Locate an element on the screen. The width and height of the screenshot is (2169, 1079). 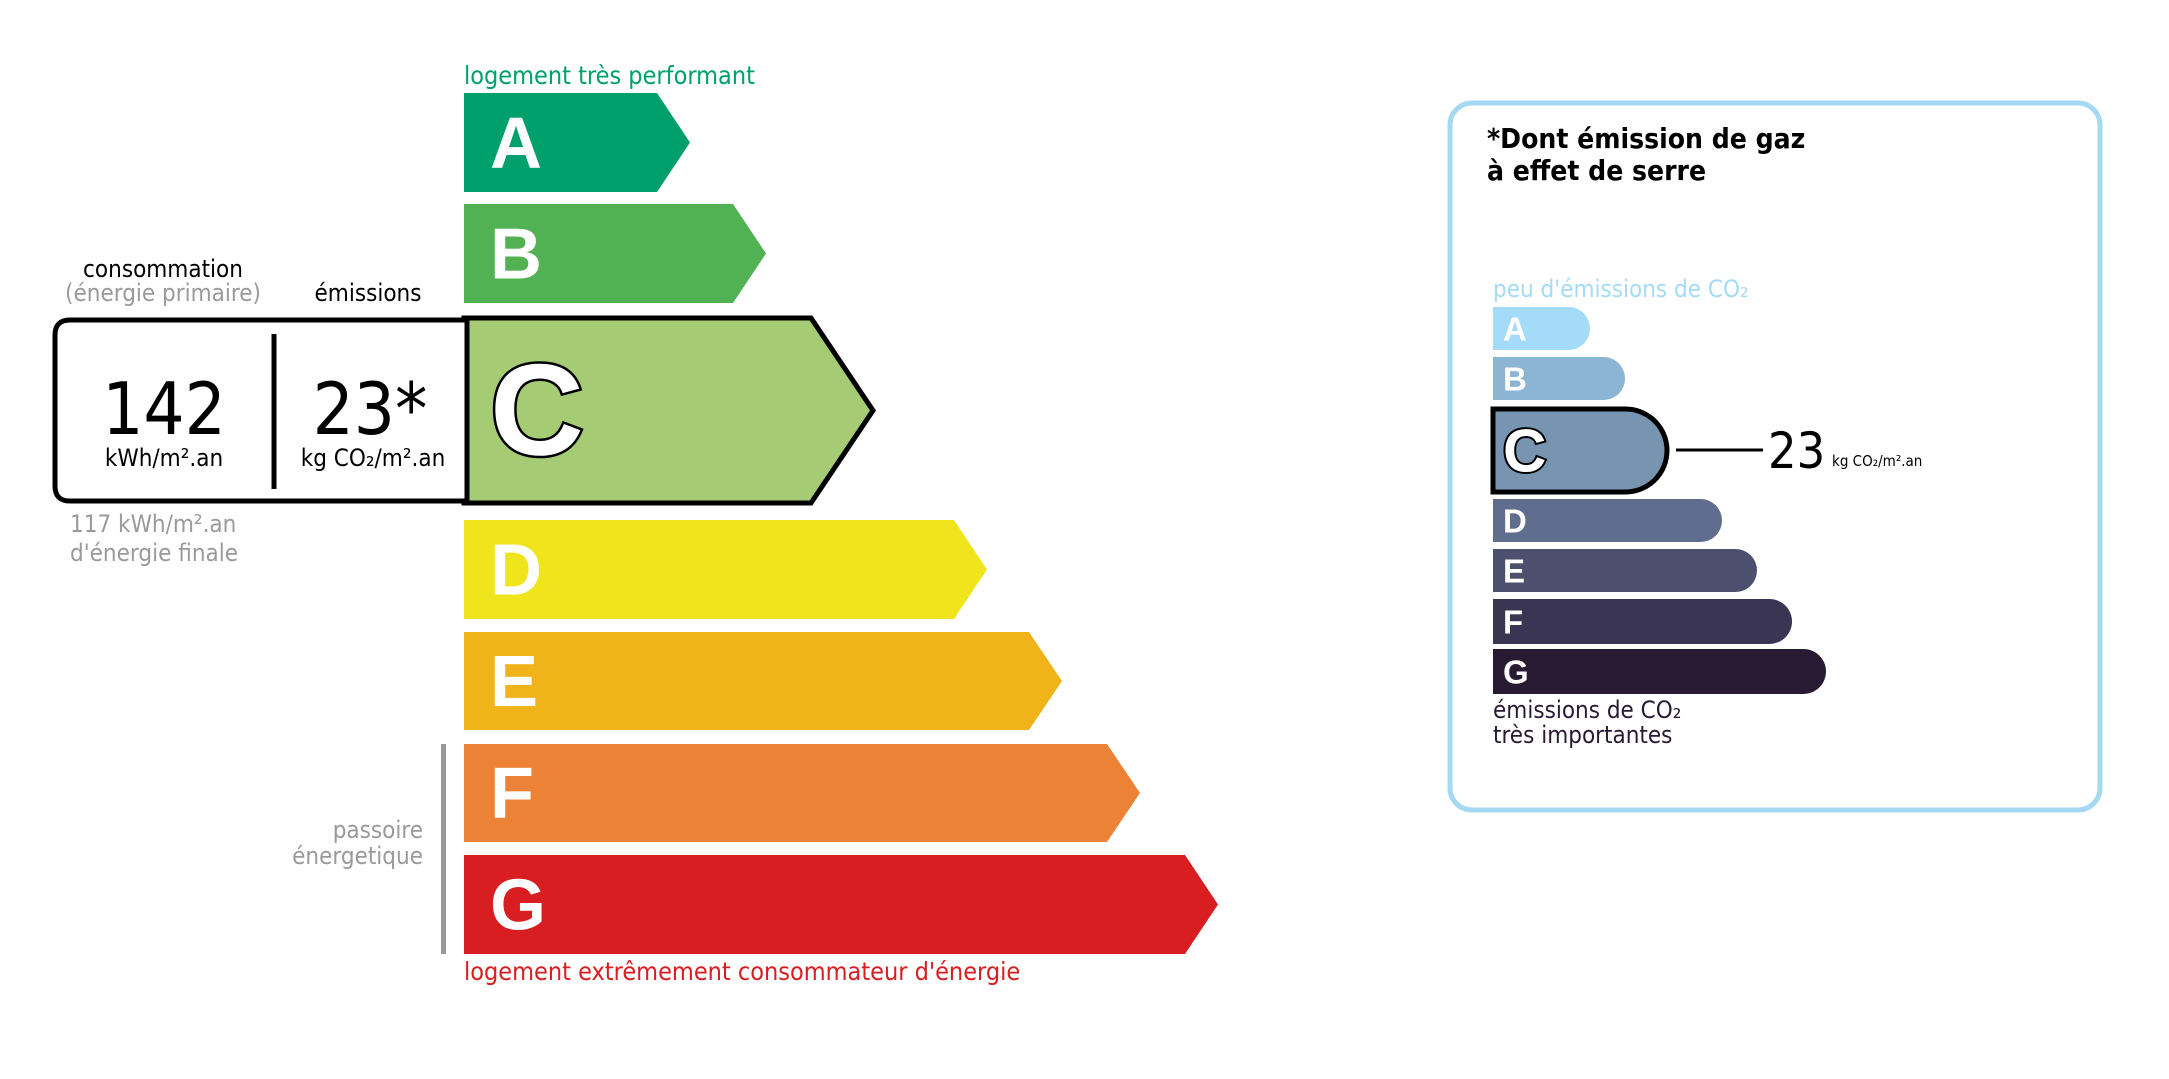
ges-bottom-label-2: très importantes is located at coordinates (1582, 735).